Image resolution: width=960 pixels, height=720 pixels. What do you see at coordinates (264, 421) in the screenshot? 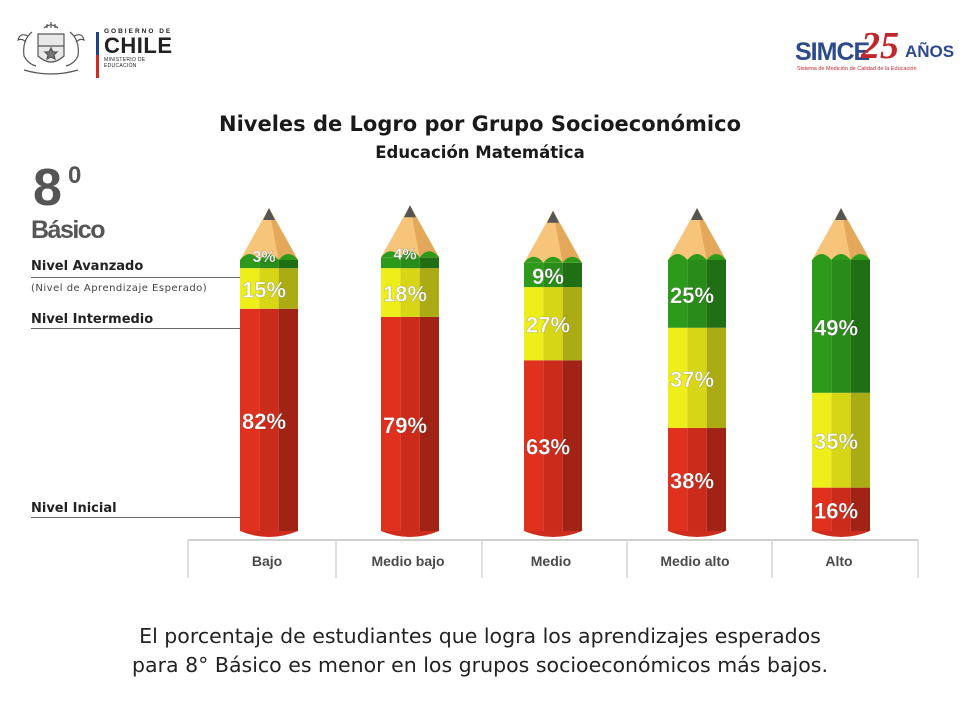
I see `value-label-nivel-inicial-0: 82%` at bounding box center [264, 421].